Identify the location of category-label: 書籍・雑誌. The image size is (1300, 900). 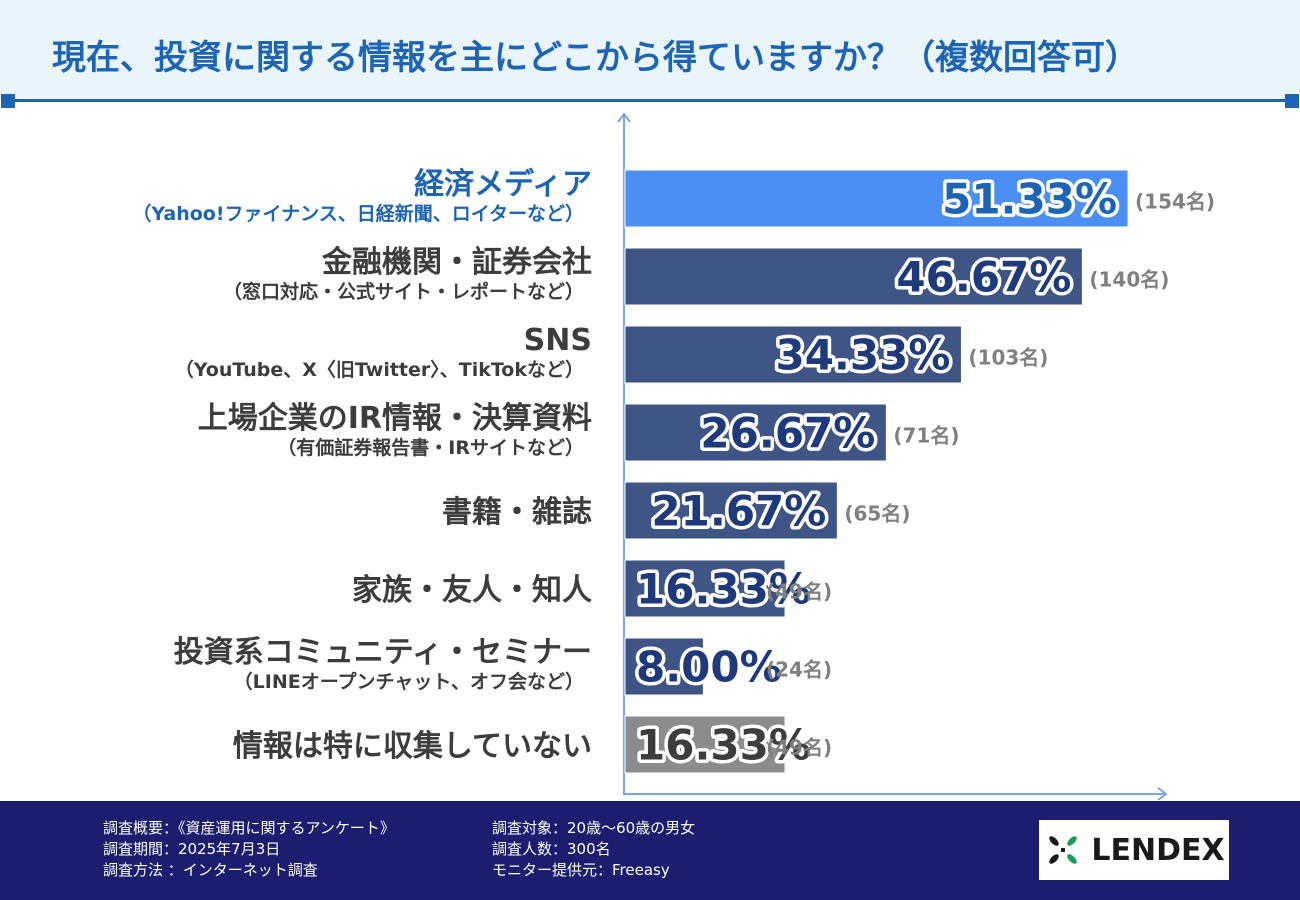
(517, 512).